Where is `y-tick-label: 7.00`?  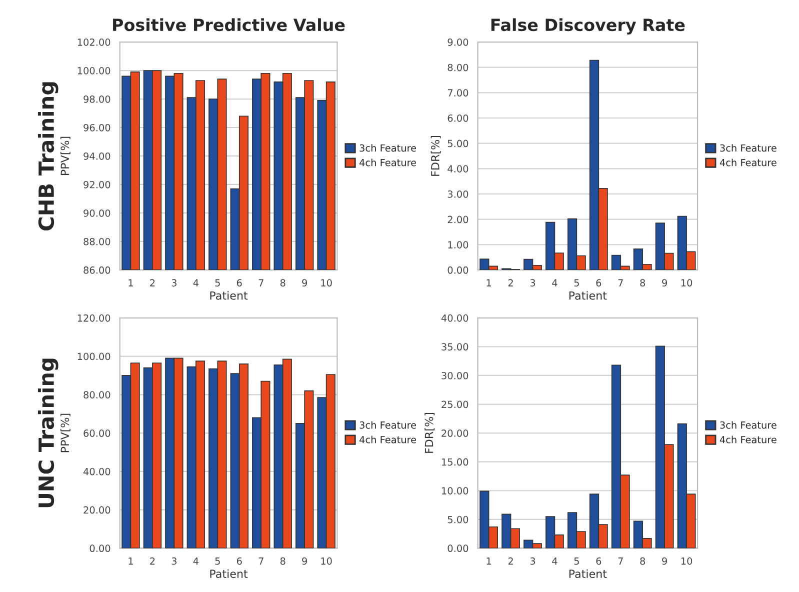 y-tick-label: 7.00 is located at coordinates (458, 93).